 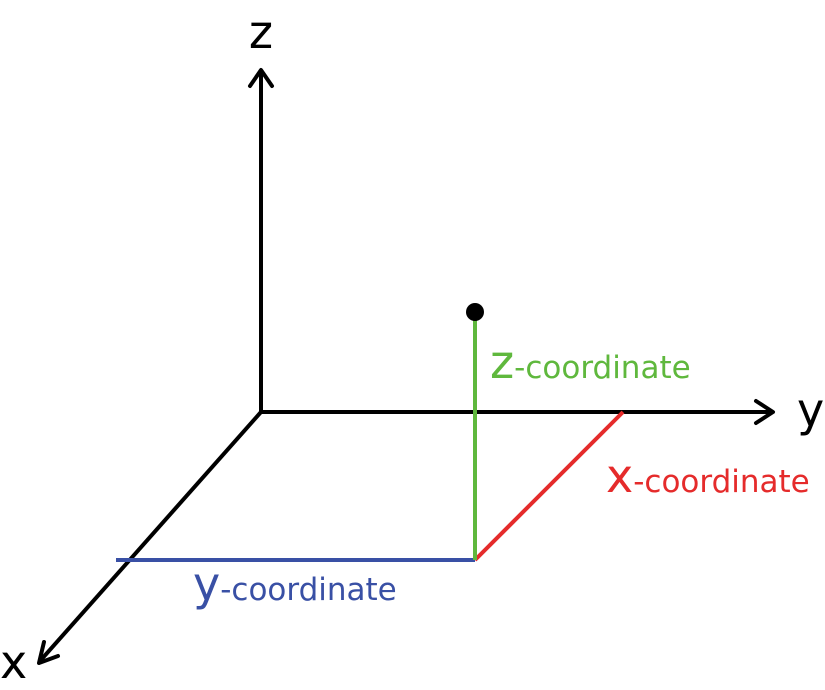 I want to click on z-coordinate-label: z-coordinate, so click(x=590, y=362).